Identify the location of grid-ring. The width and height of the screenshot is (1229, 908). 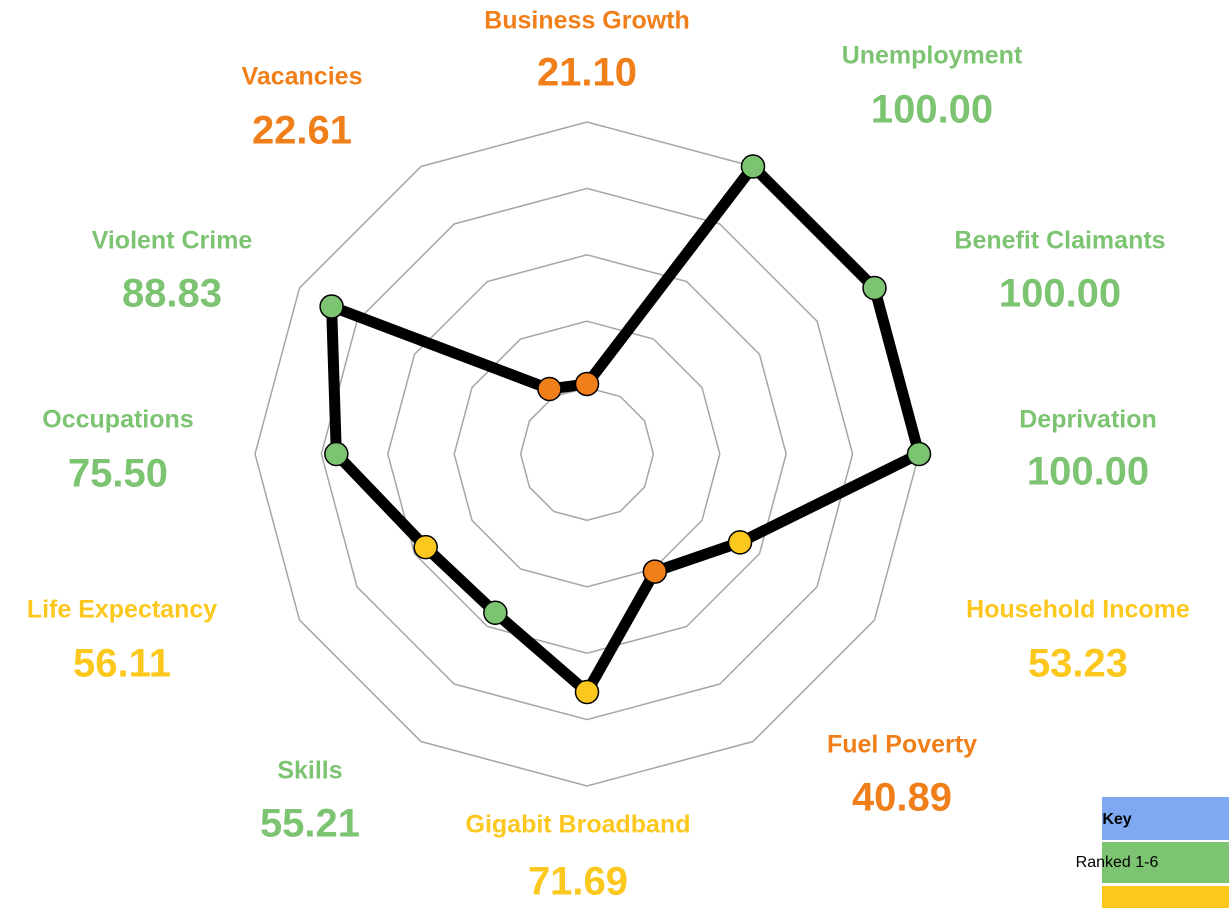
(587, 454).